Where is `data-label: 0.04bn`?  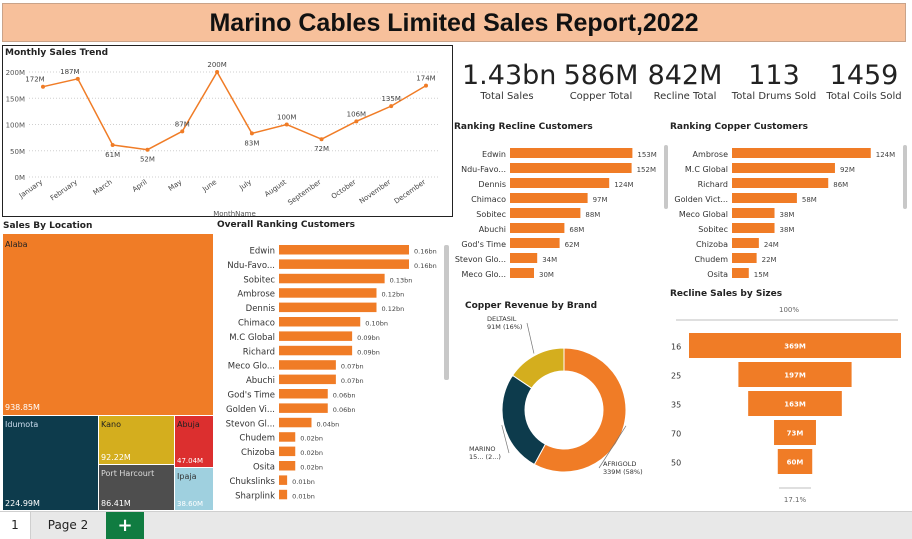
data-label: 0.04bn is located at coordinates (328, 424).